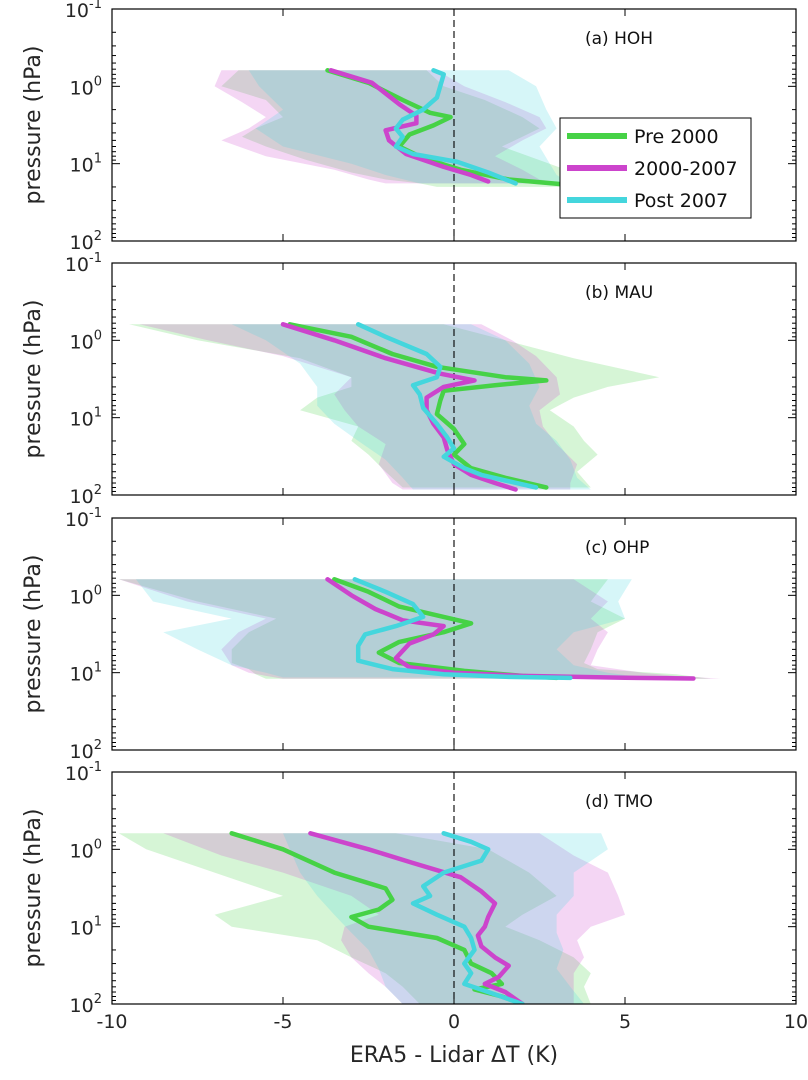  Describe the element at coordinates (619, 39) in the screenshot. I see `panel-label: (a) HOH` at that location.